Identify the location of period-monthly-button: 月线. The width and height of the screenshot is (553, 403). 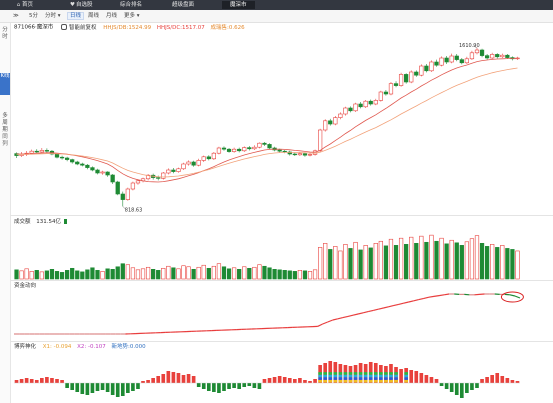
(112, 16).